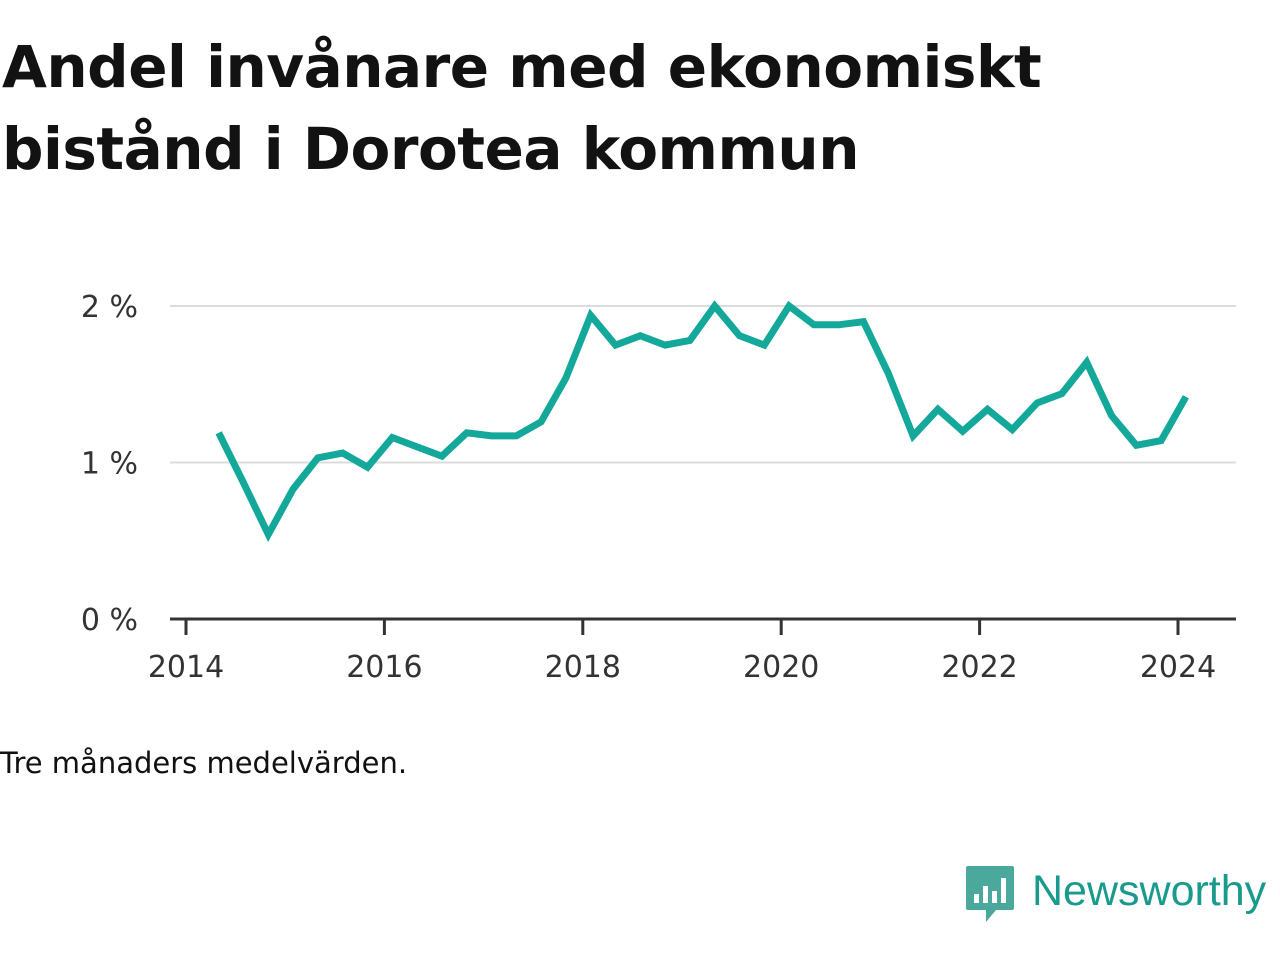 The width and height of the screenshot is (1280, 960). Describe the element at coordinates (204, 763) in the screenshot. I see `chart-caption: Tre månaders medelvärden.` at that location.